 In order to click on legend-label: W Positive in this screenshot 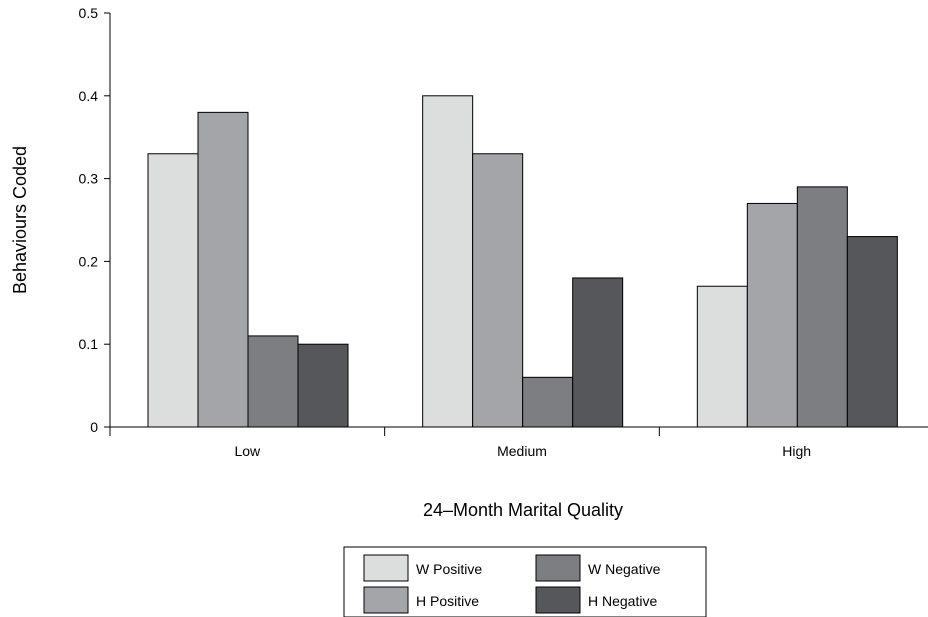, I will do `click(449, 569)`.